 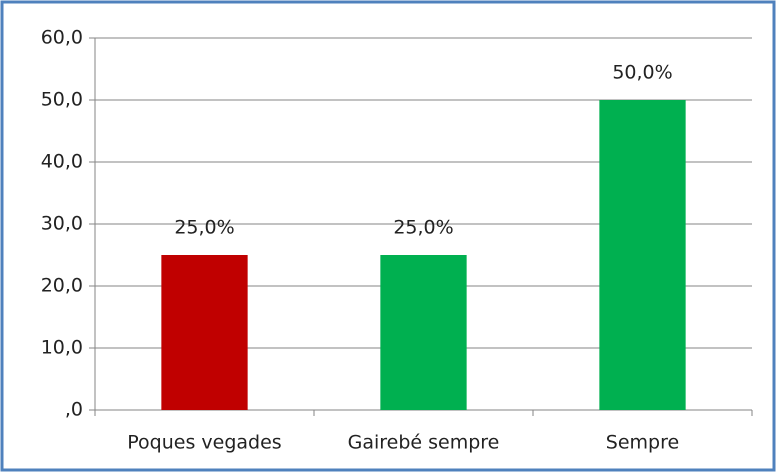 What do you see at coordinates (62, 286) in the screenshot?
I see `y-tick-label: 20,0` at bounding box center [62, 286].